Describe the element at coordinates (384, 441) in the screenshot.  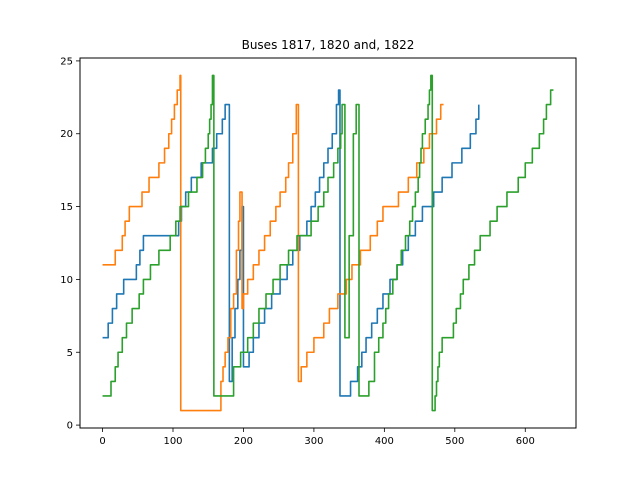
I see `x-tick-label: 400` at that location.